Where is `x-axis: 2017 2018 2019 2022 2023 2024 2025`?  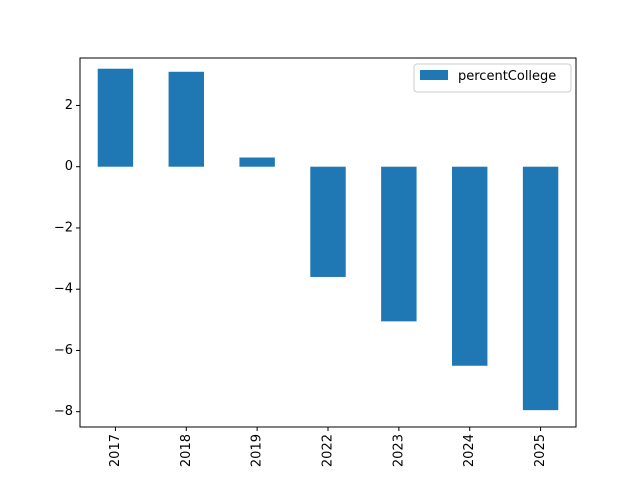
x-axis: 2017 2018 2019 2022 2023 2024 2025 is located at coordinates (328, 447).